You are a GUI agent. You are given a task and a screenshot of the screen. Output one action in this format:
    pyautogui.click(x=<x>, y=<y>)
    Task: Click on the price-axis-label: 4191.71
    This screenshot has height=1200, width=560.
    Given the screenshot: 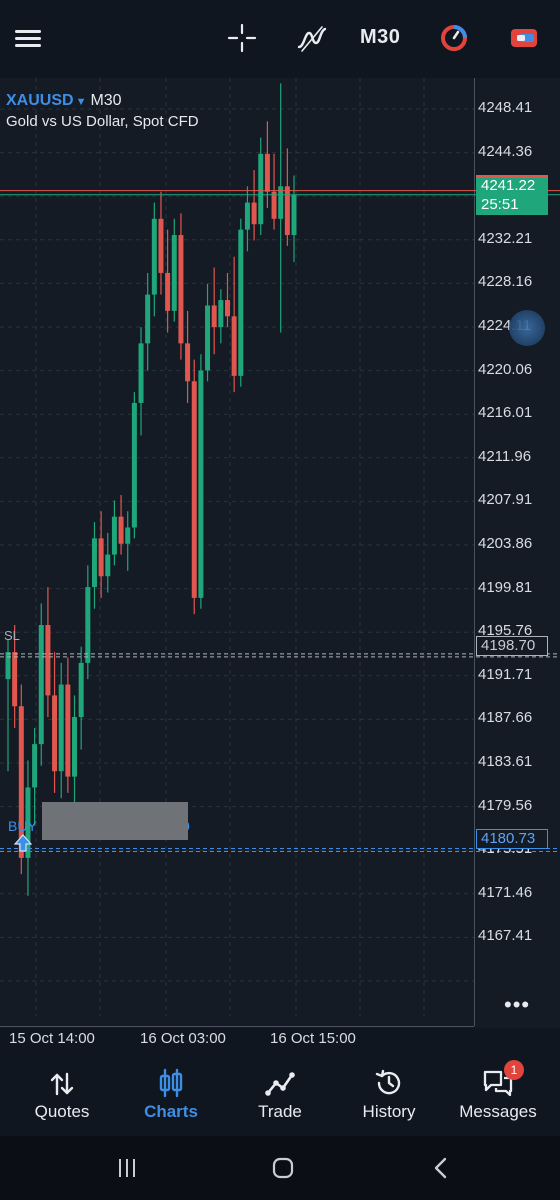 What is the action you would take?
    pyautogui.click(x=505, y=674)
    